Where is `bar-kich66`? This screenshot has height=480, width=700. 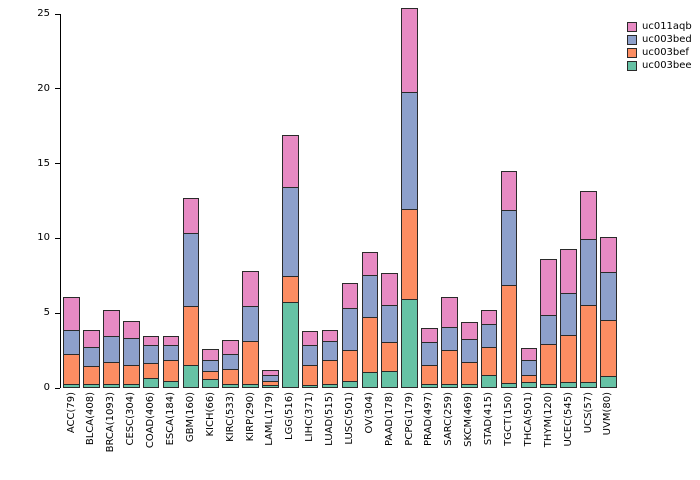
bar-kich66 is located at coordinates (211, 368).